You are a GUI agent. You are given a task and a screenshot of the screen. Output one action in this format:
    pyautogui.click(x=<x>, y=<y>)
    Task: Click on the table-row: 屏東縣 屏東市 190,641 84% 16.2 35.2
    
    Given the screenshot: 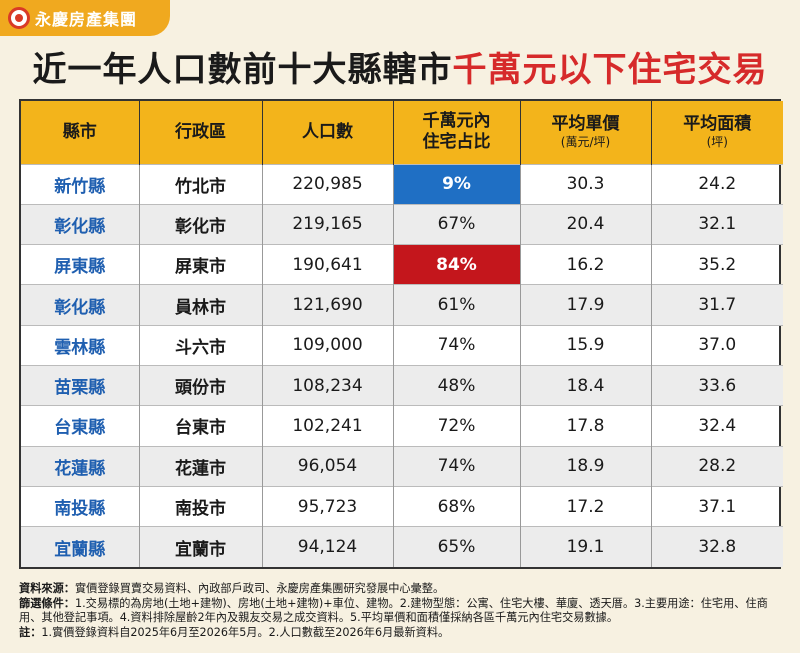 What is the action you would take?
    pyautogui.click(x=402, y=264)
    